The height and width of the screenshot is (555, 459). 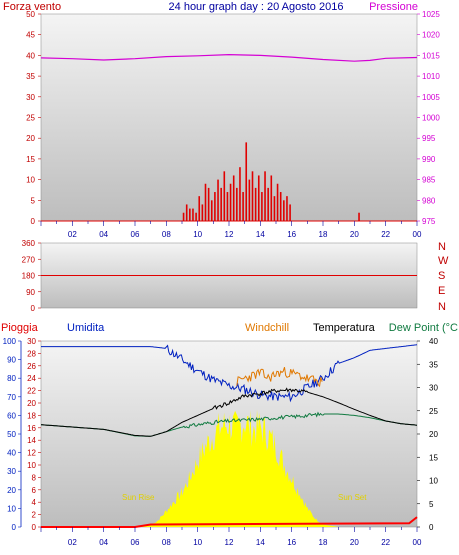 What do you see at coordinates (431, 527) in the screenshot?
I see `temp-axis-tick-label: 0` at bounding box center [431, 527].